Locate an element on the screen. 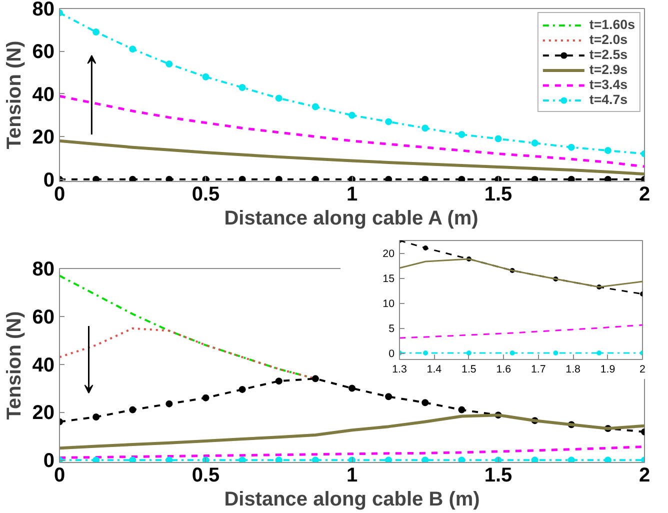  y-tick-label: 10 is located at coordinates (388, 304).